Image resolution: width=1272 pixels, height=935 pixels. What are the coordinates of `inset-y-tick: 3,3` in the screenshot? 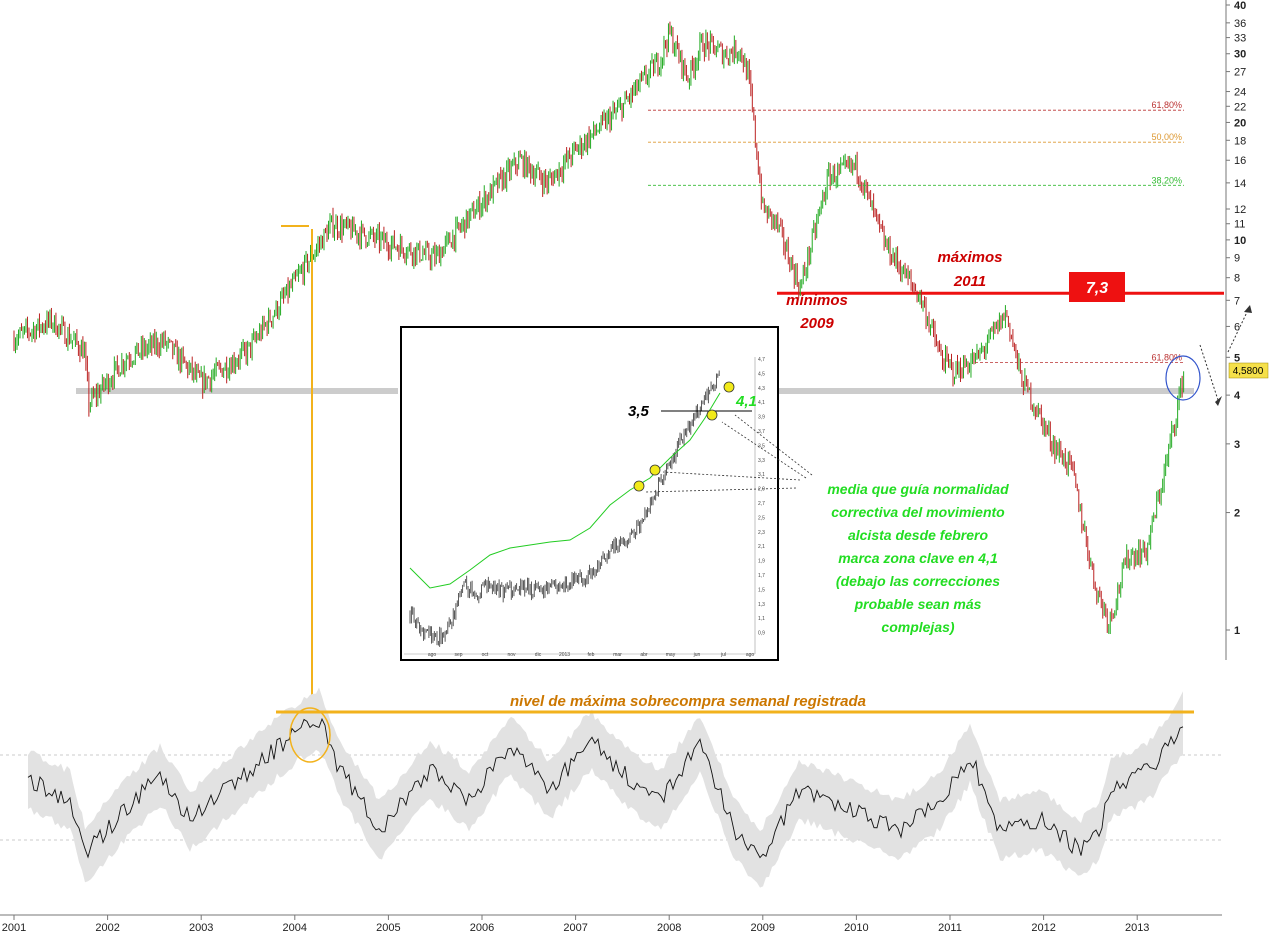 It's located at (761, 461).